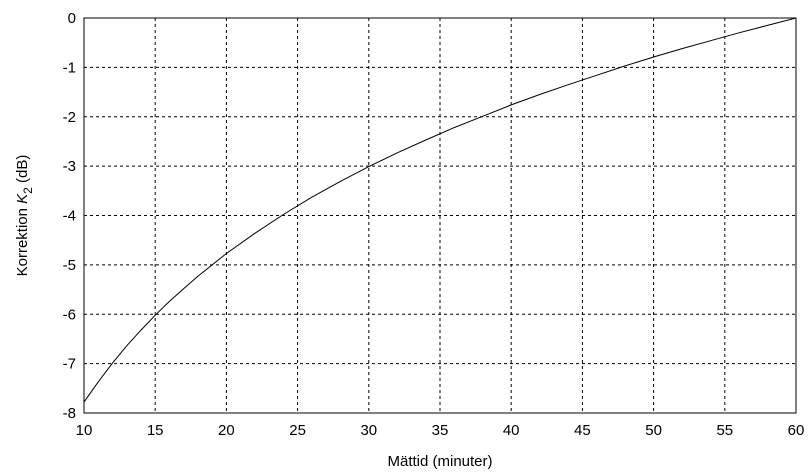 The image size is (808, 473). I want to click on x-tick-label: 30, so click(368, 430).